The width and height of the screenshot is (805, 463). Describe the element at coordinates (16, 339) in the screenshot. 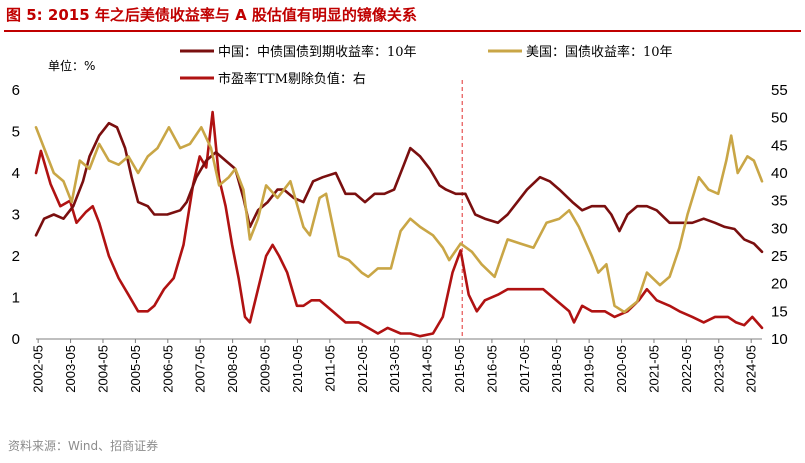

I see `y-left-tick-label: 0` at that location.